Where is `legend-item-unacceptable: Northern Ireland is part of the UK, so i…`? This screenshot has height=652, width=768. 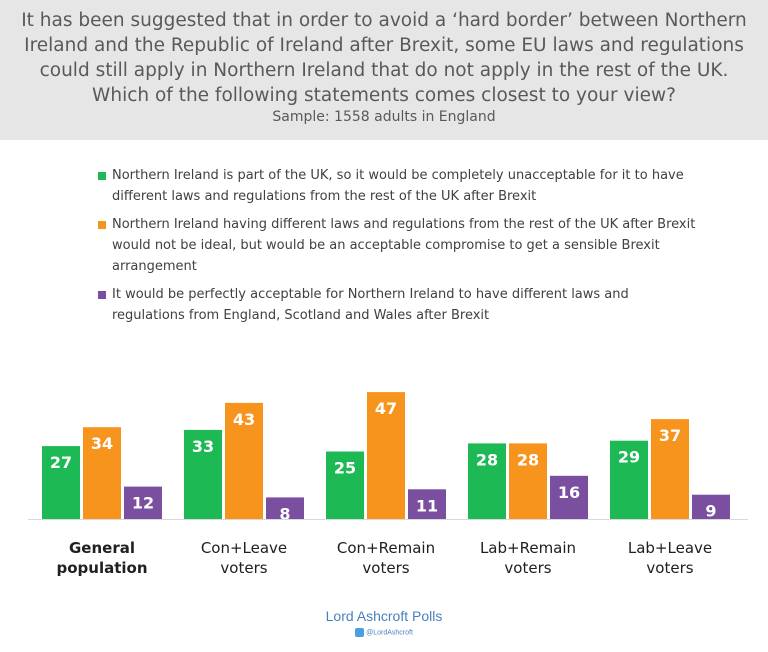 legend-item-unacceptable: Northern Ireland is part of the UK, so i… is located at coordinates (398, 186).